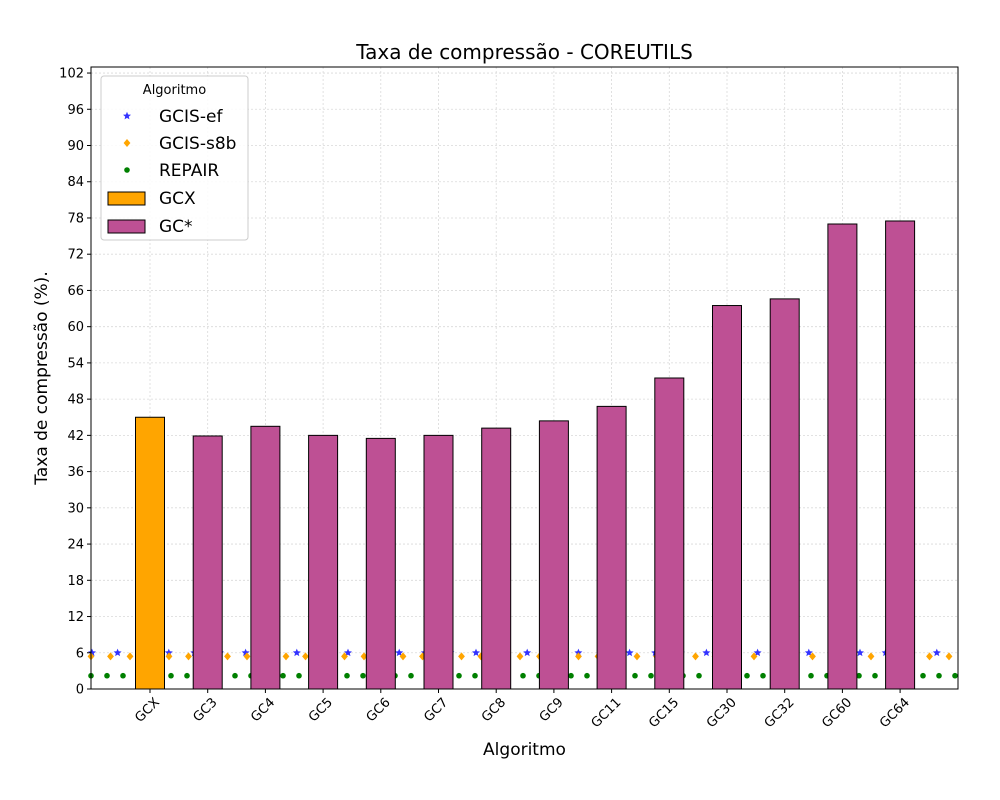 This screenshot has width=1000, height=800. Describe the element at coordinates (189, 171) in the screenshot. I see `legend-label: REPAIR` at that location.